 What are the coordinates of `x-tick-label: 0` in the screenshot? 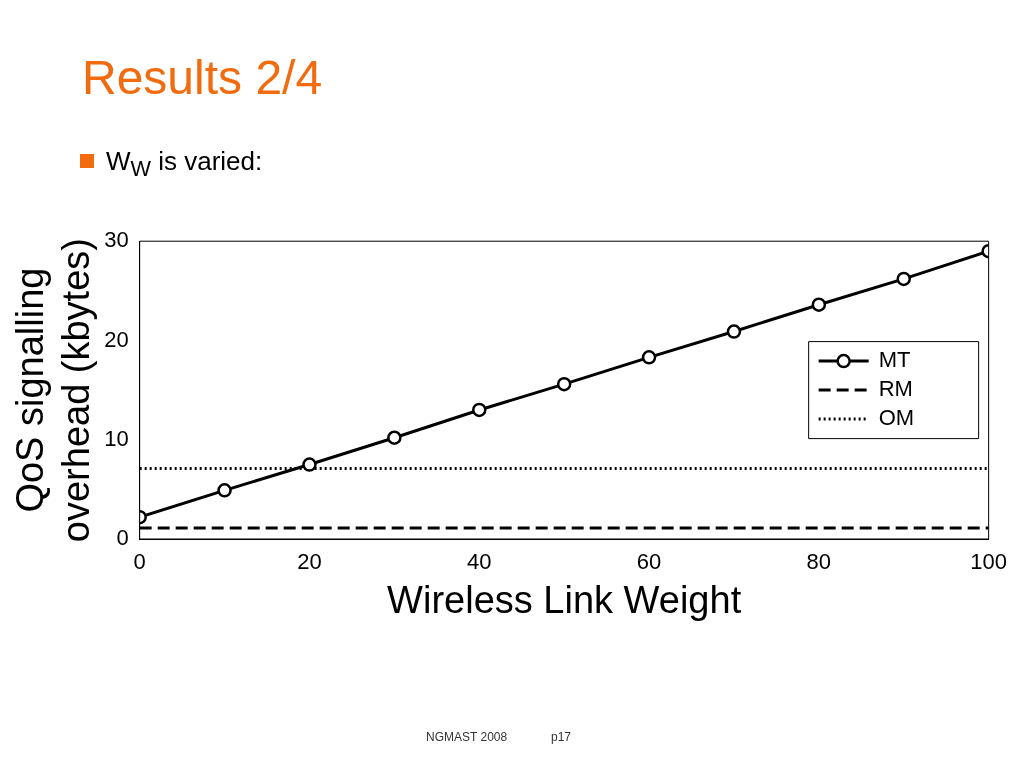 It's located at (139, 562).